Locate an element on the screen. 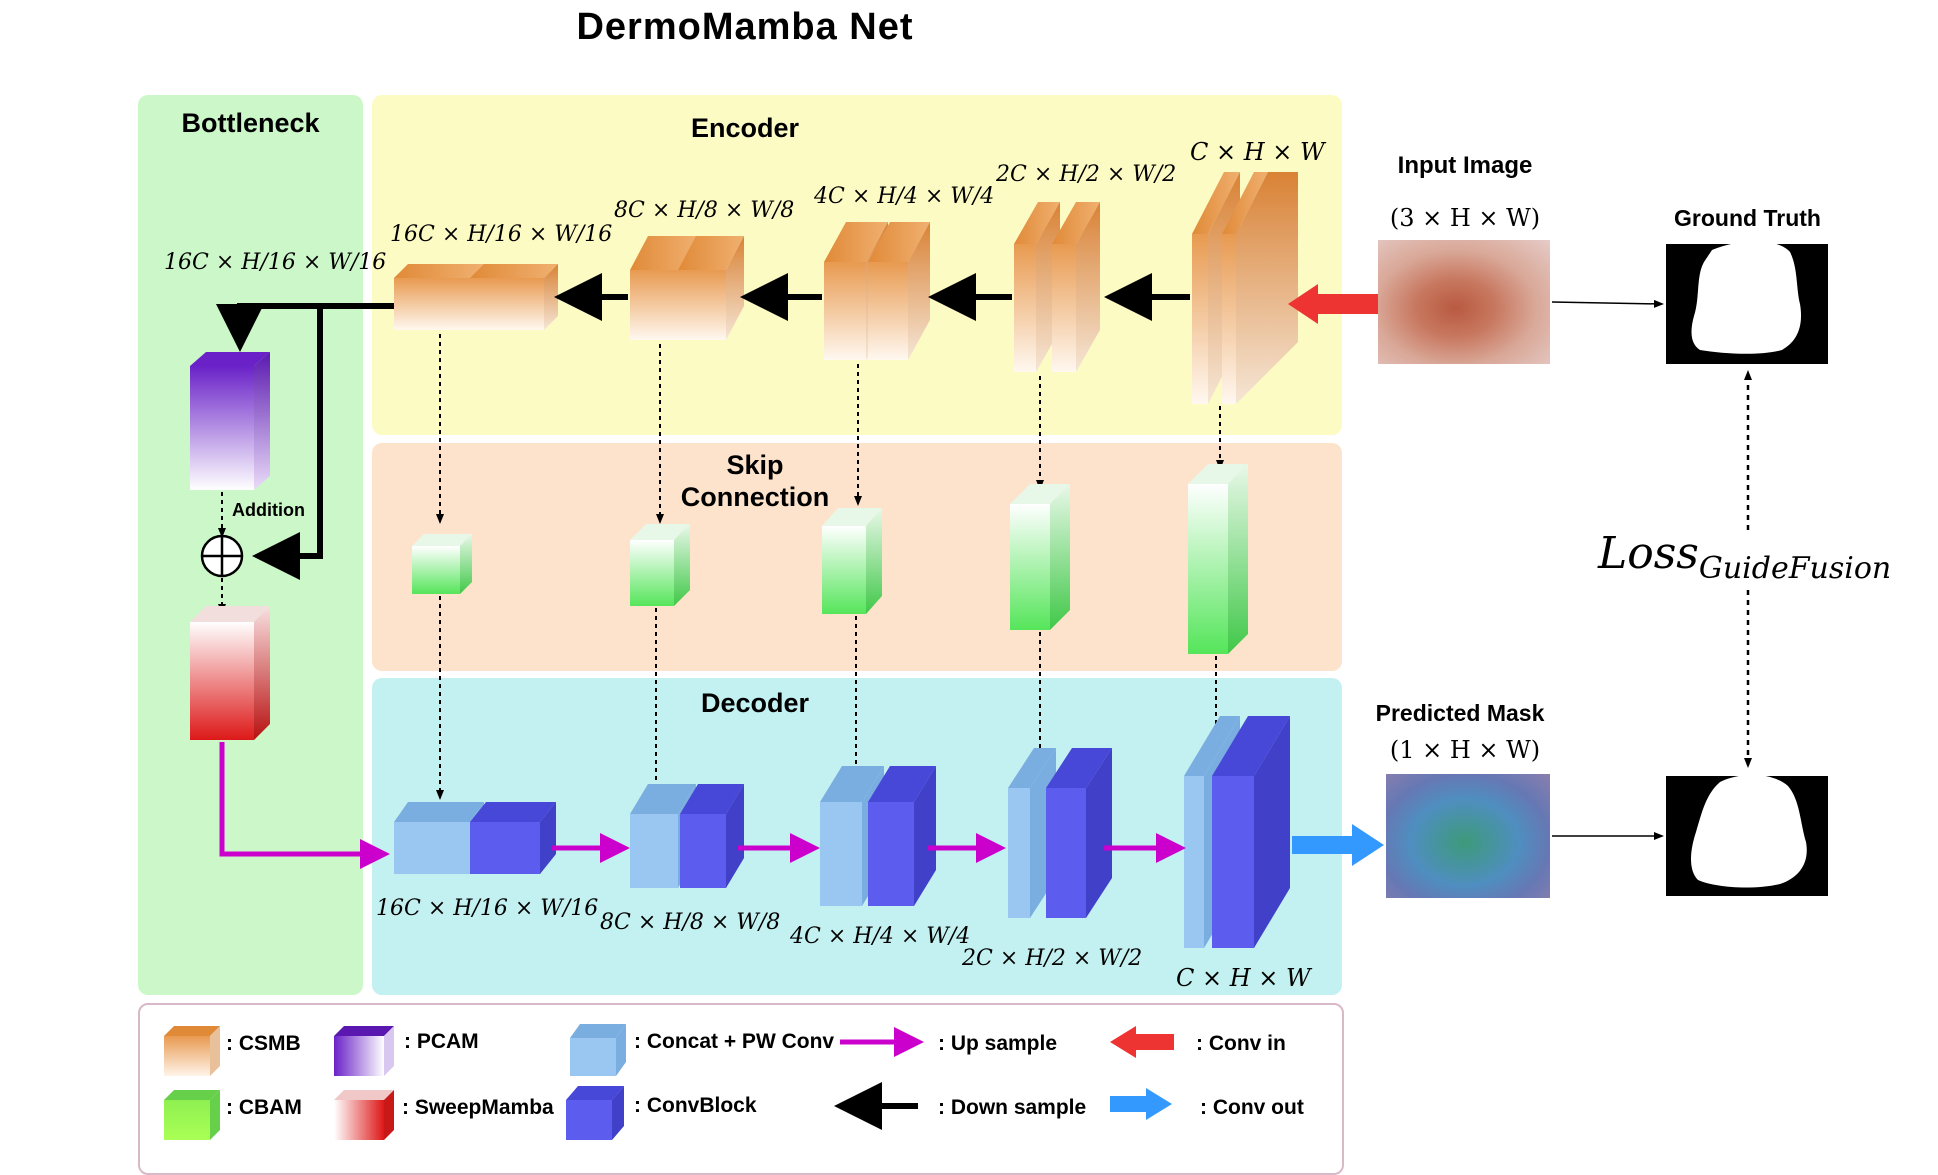  ground-truth-label: Ground Truth is located at coordinates (1747, 218).